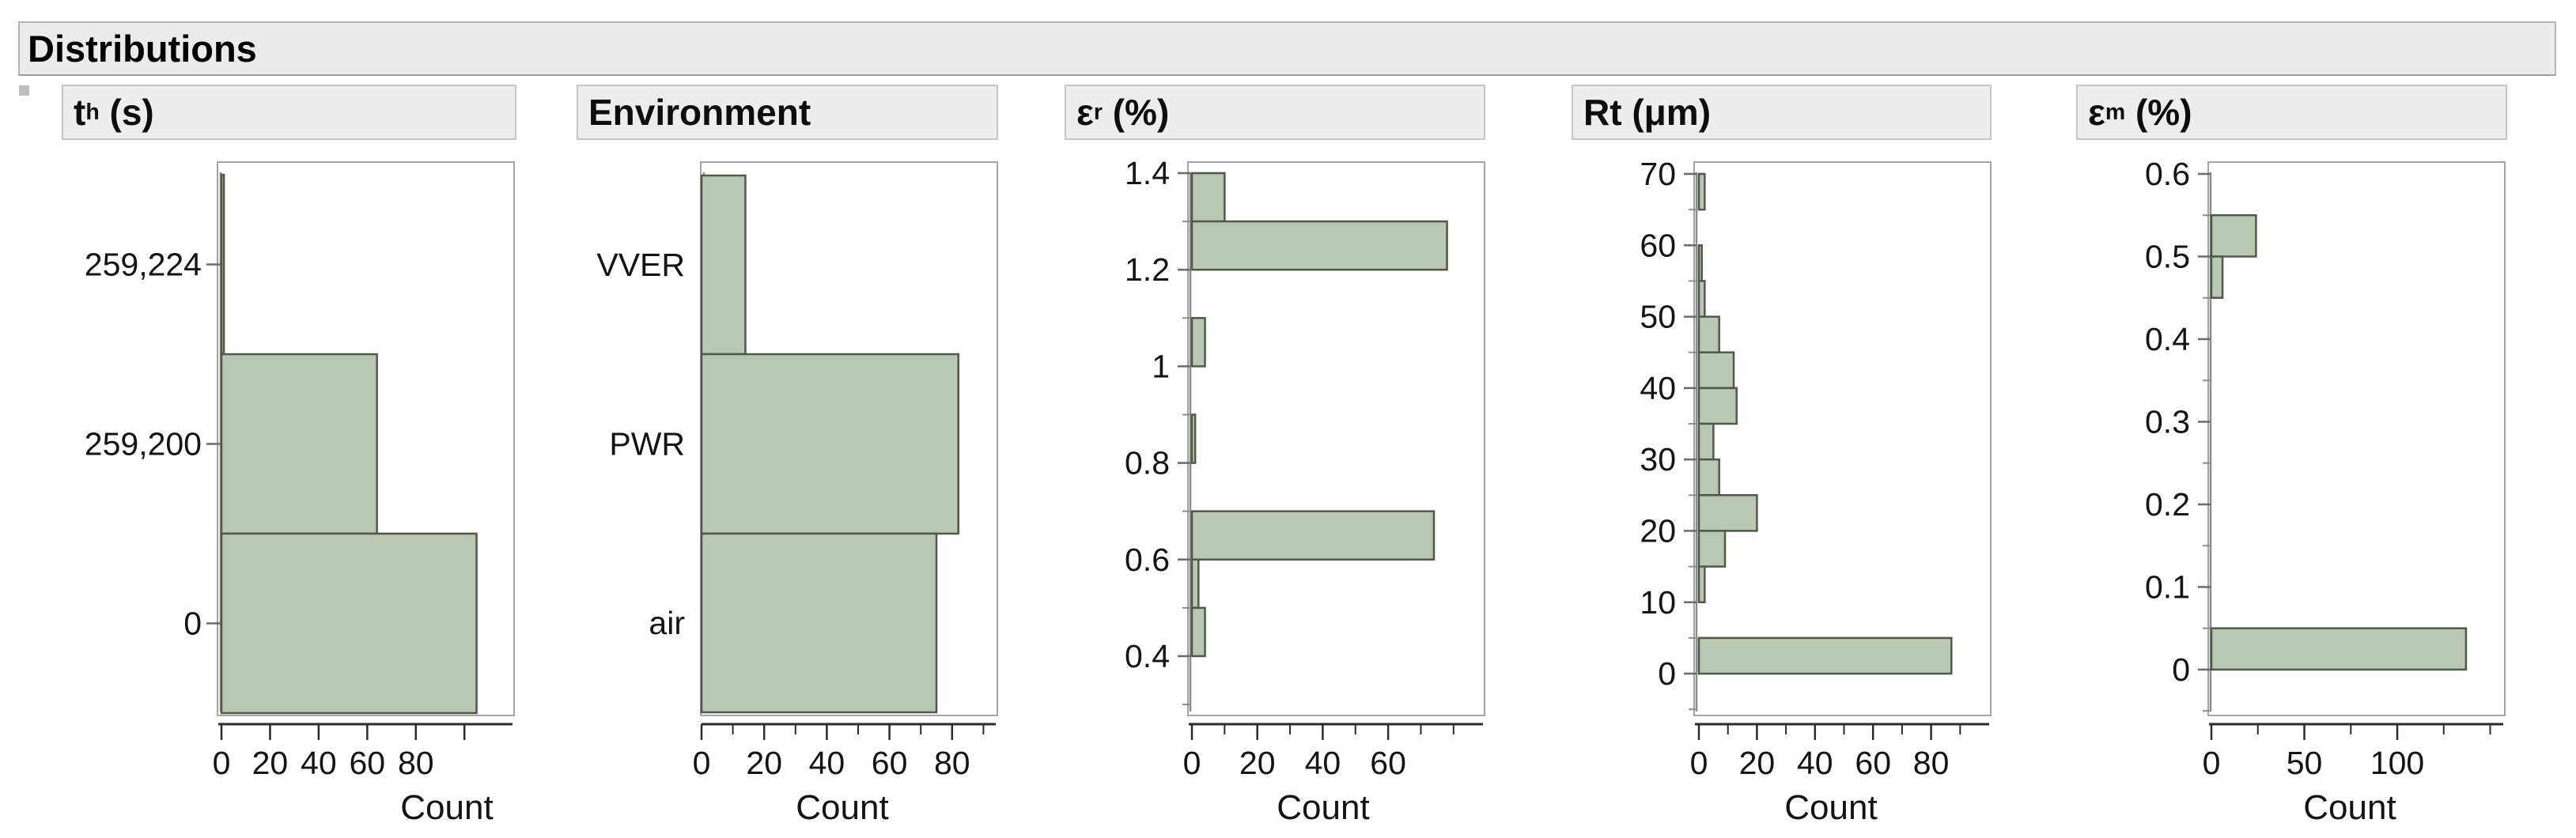  Describe the element at coordinates (2397, 763) in the screenshot. I see `x-tick-label: 100` at that location.